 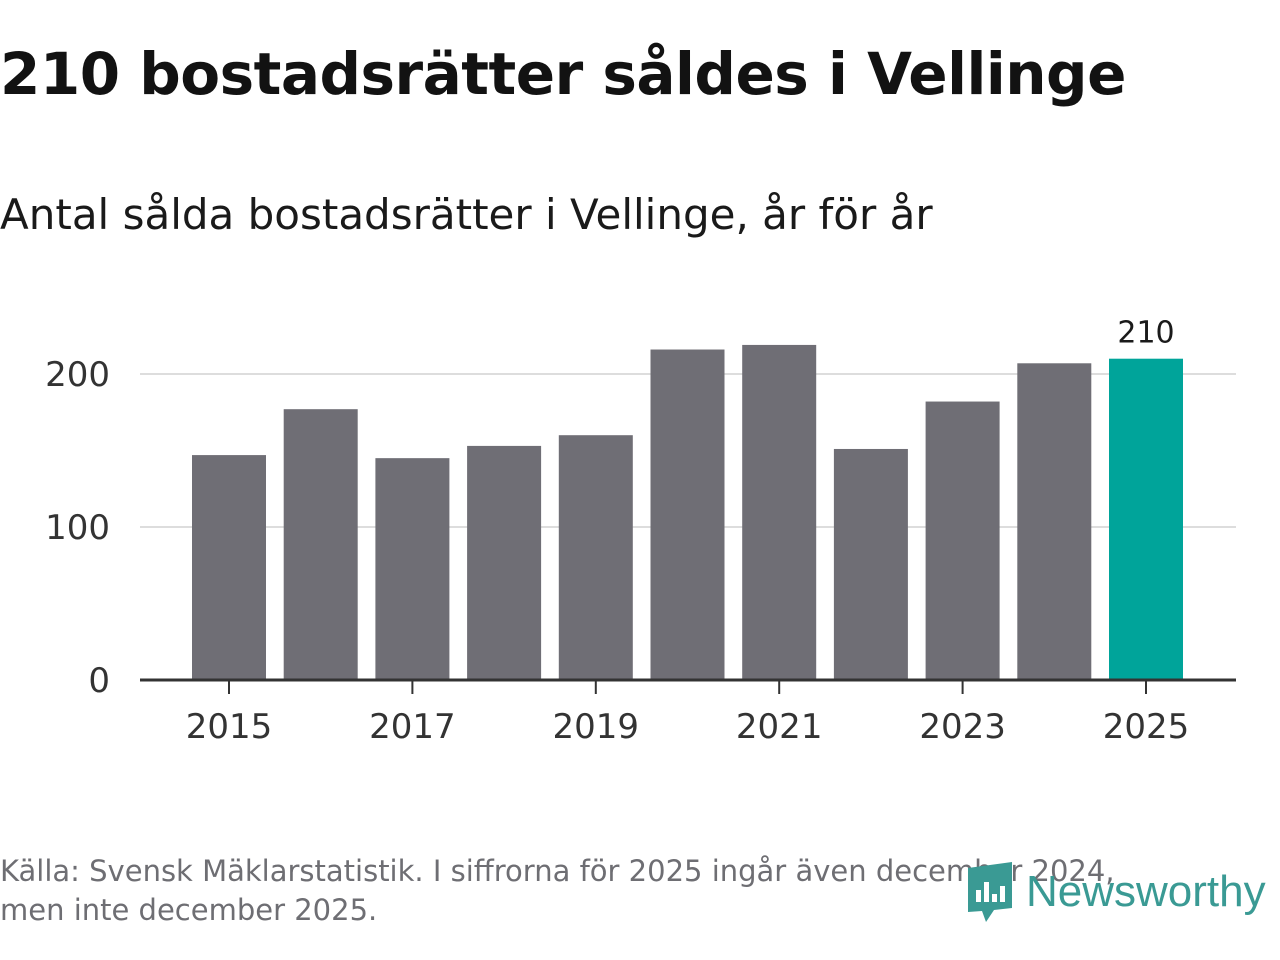 I want to click on data-label: 210, so click(x=1145, y=333).